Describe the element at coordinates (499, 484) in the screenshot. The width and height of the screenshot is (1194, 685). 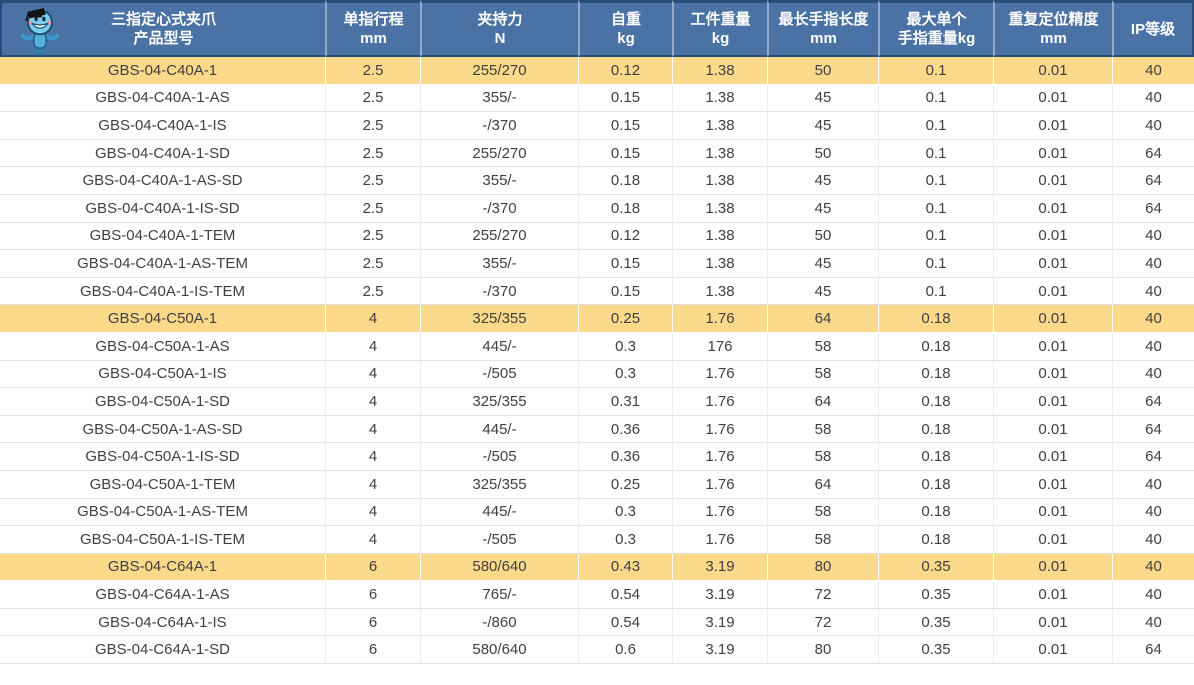
I see `cell-force: 325/355` at that location.